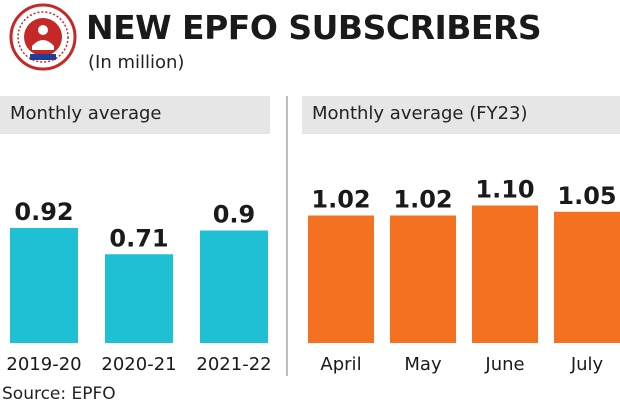 The height and width of the screenshot is (413, 620). What do you see at coordinates (505, 274) in the screenshot?
I see `right-bar-june` at bounding box center [505, 274].